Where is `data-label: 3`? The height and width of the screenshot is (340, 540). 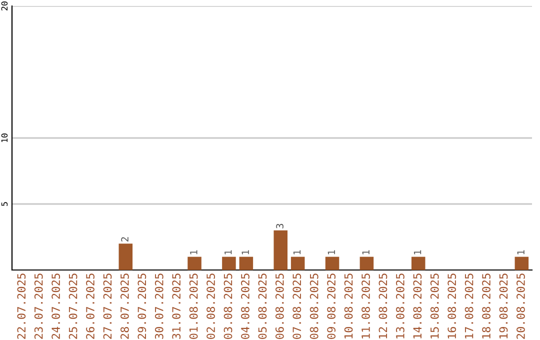
data-label: 3 is located at coordinates (280, 226).